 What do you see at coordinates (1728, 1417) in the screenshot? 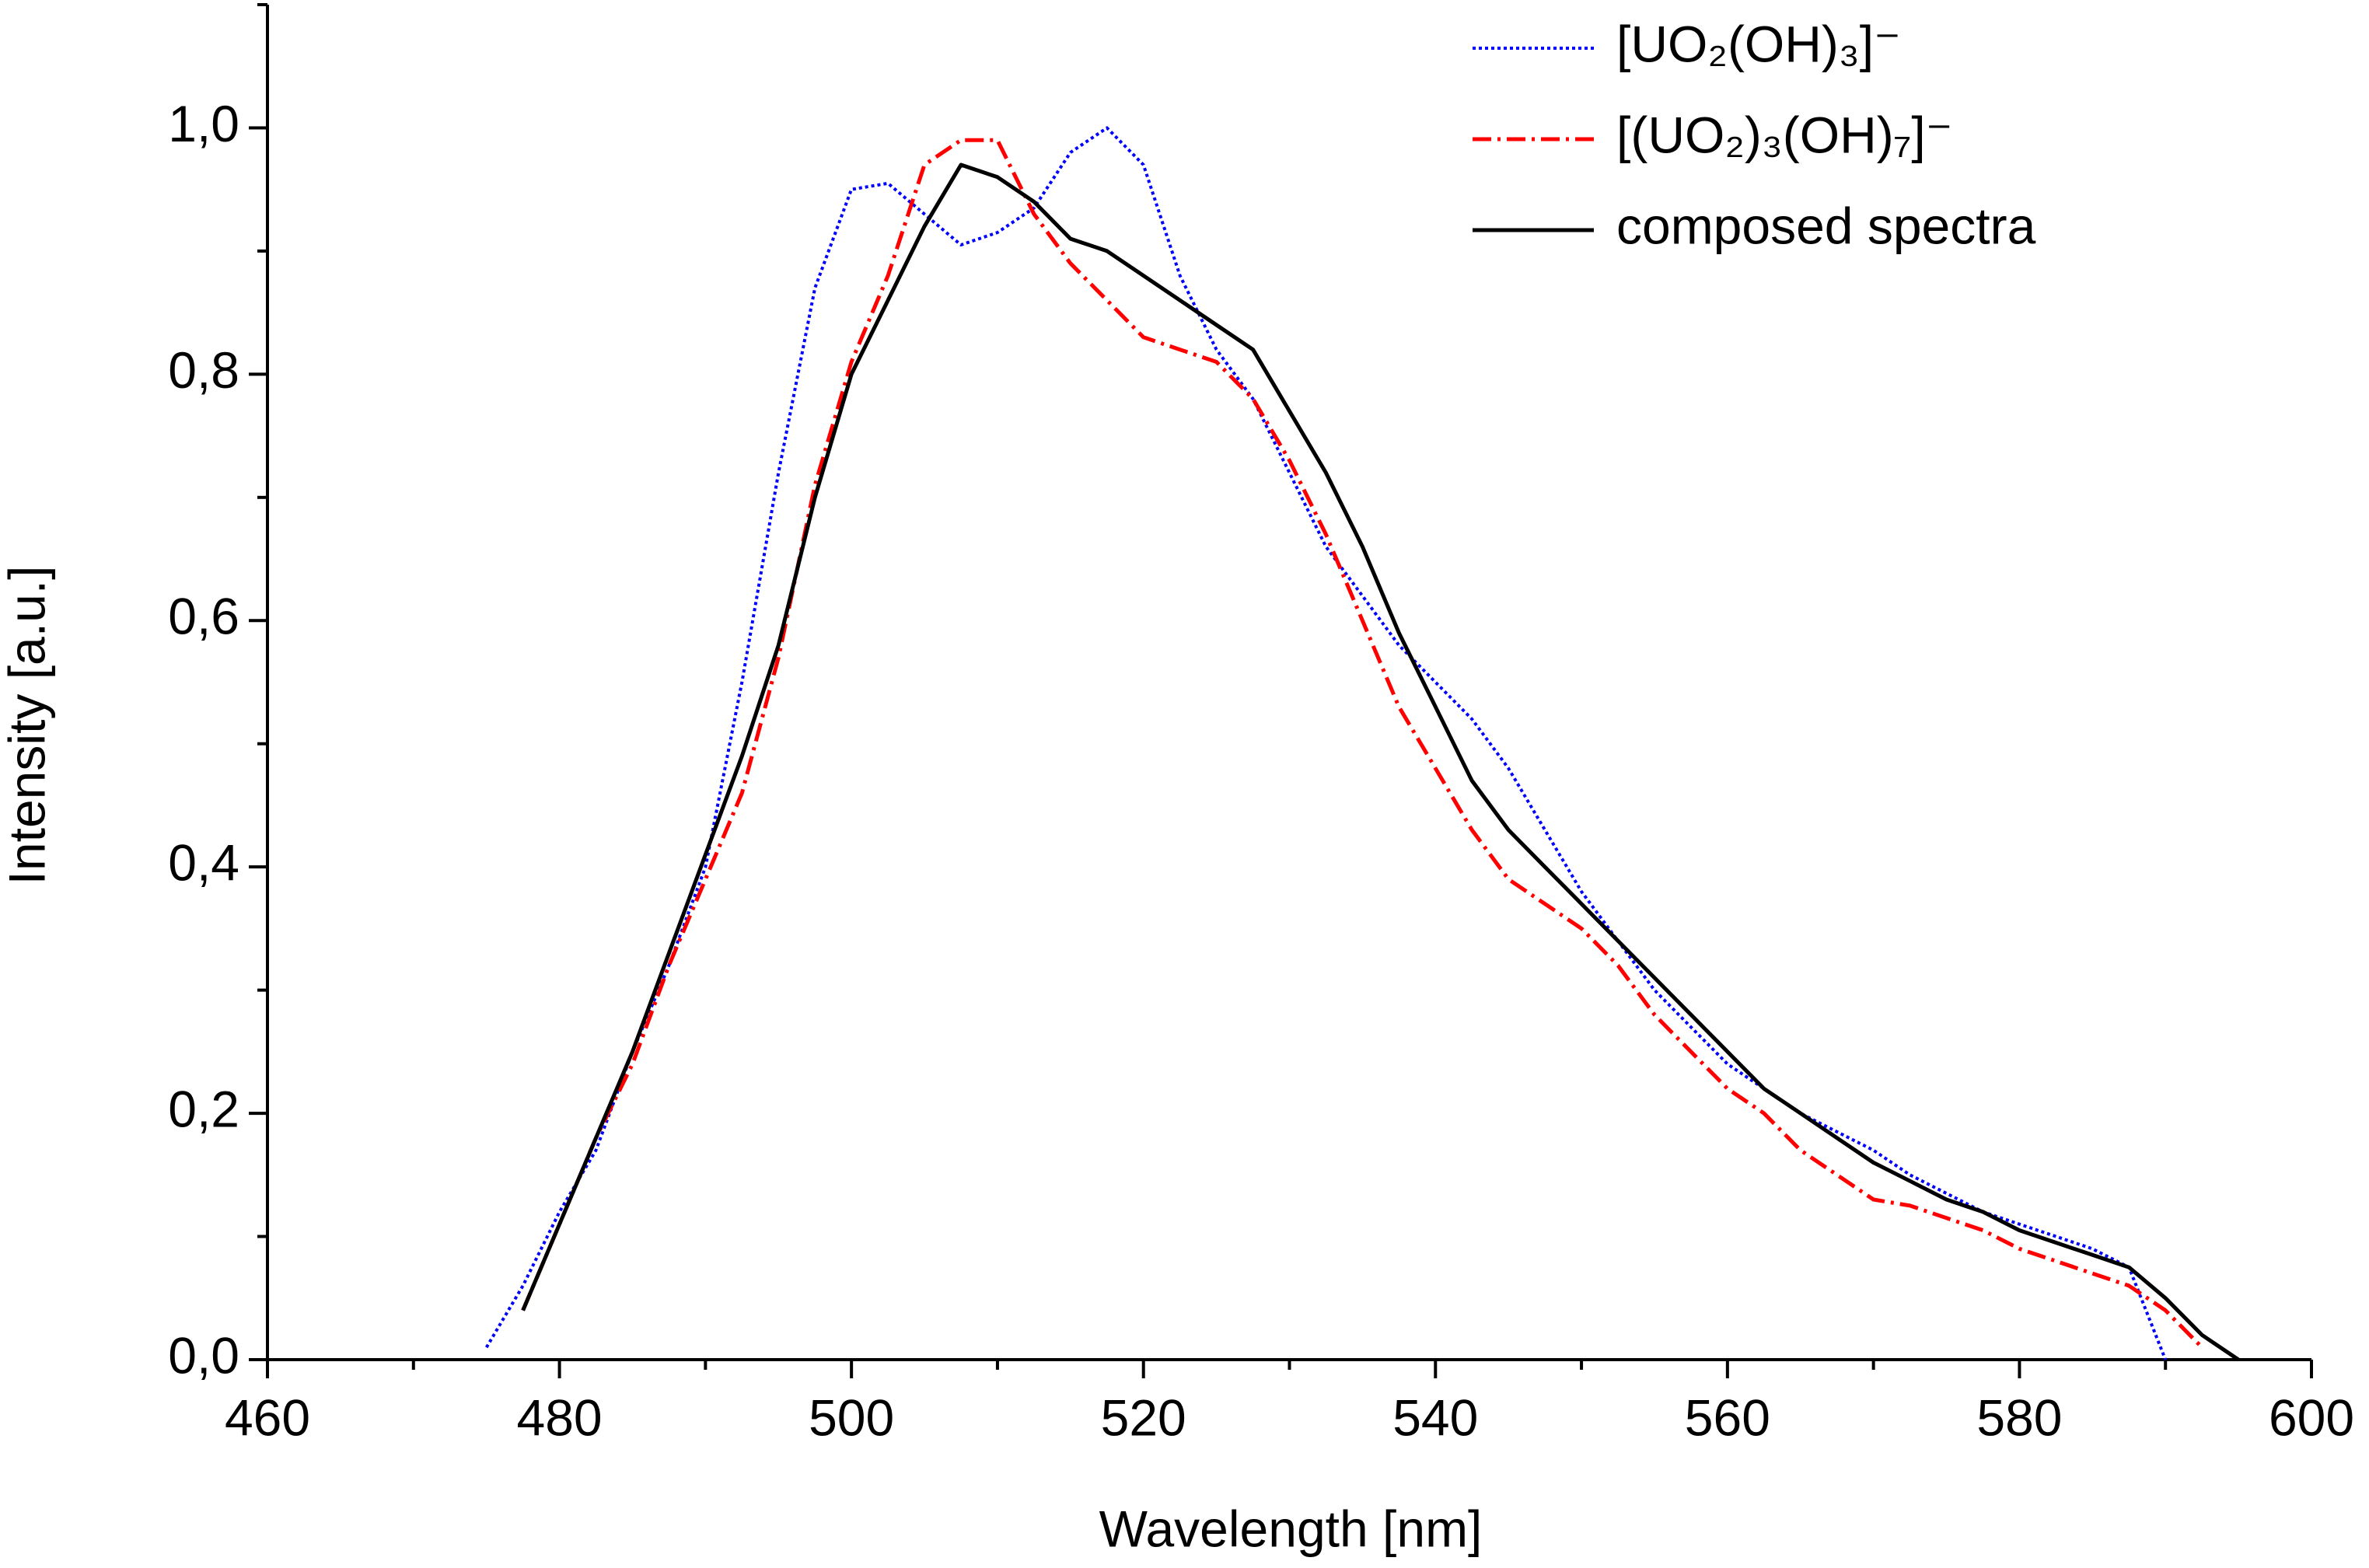
I see `x-tick-label: 560` at bounding box center [1728, 1417].